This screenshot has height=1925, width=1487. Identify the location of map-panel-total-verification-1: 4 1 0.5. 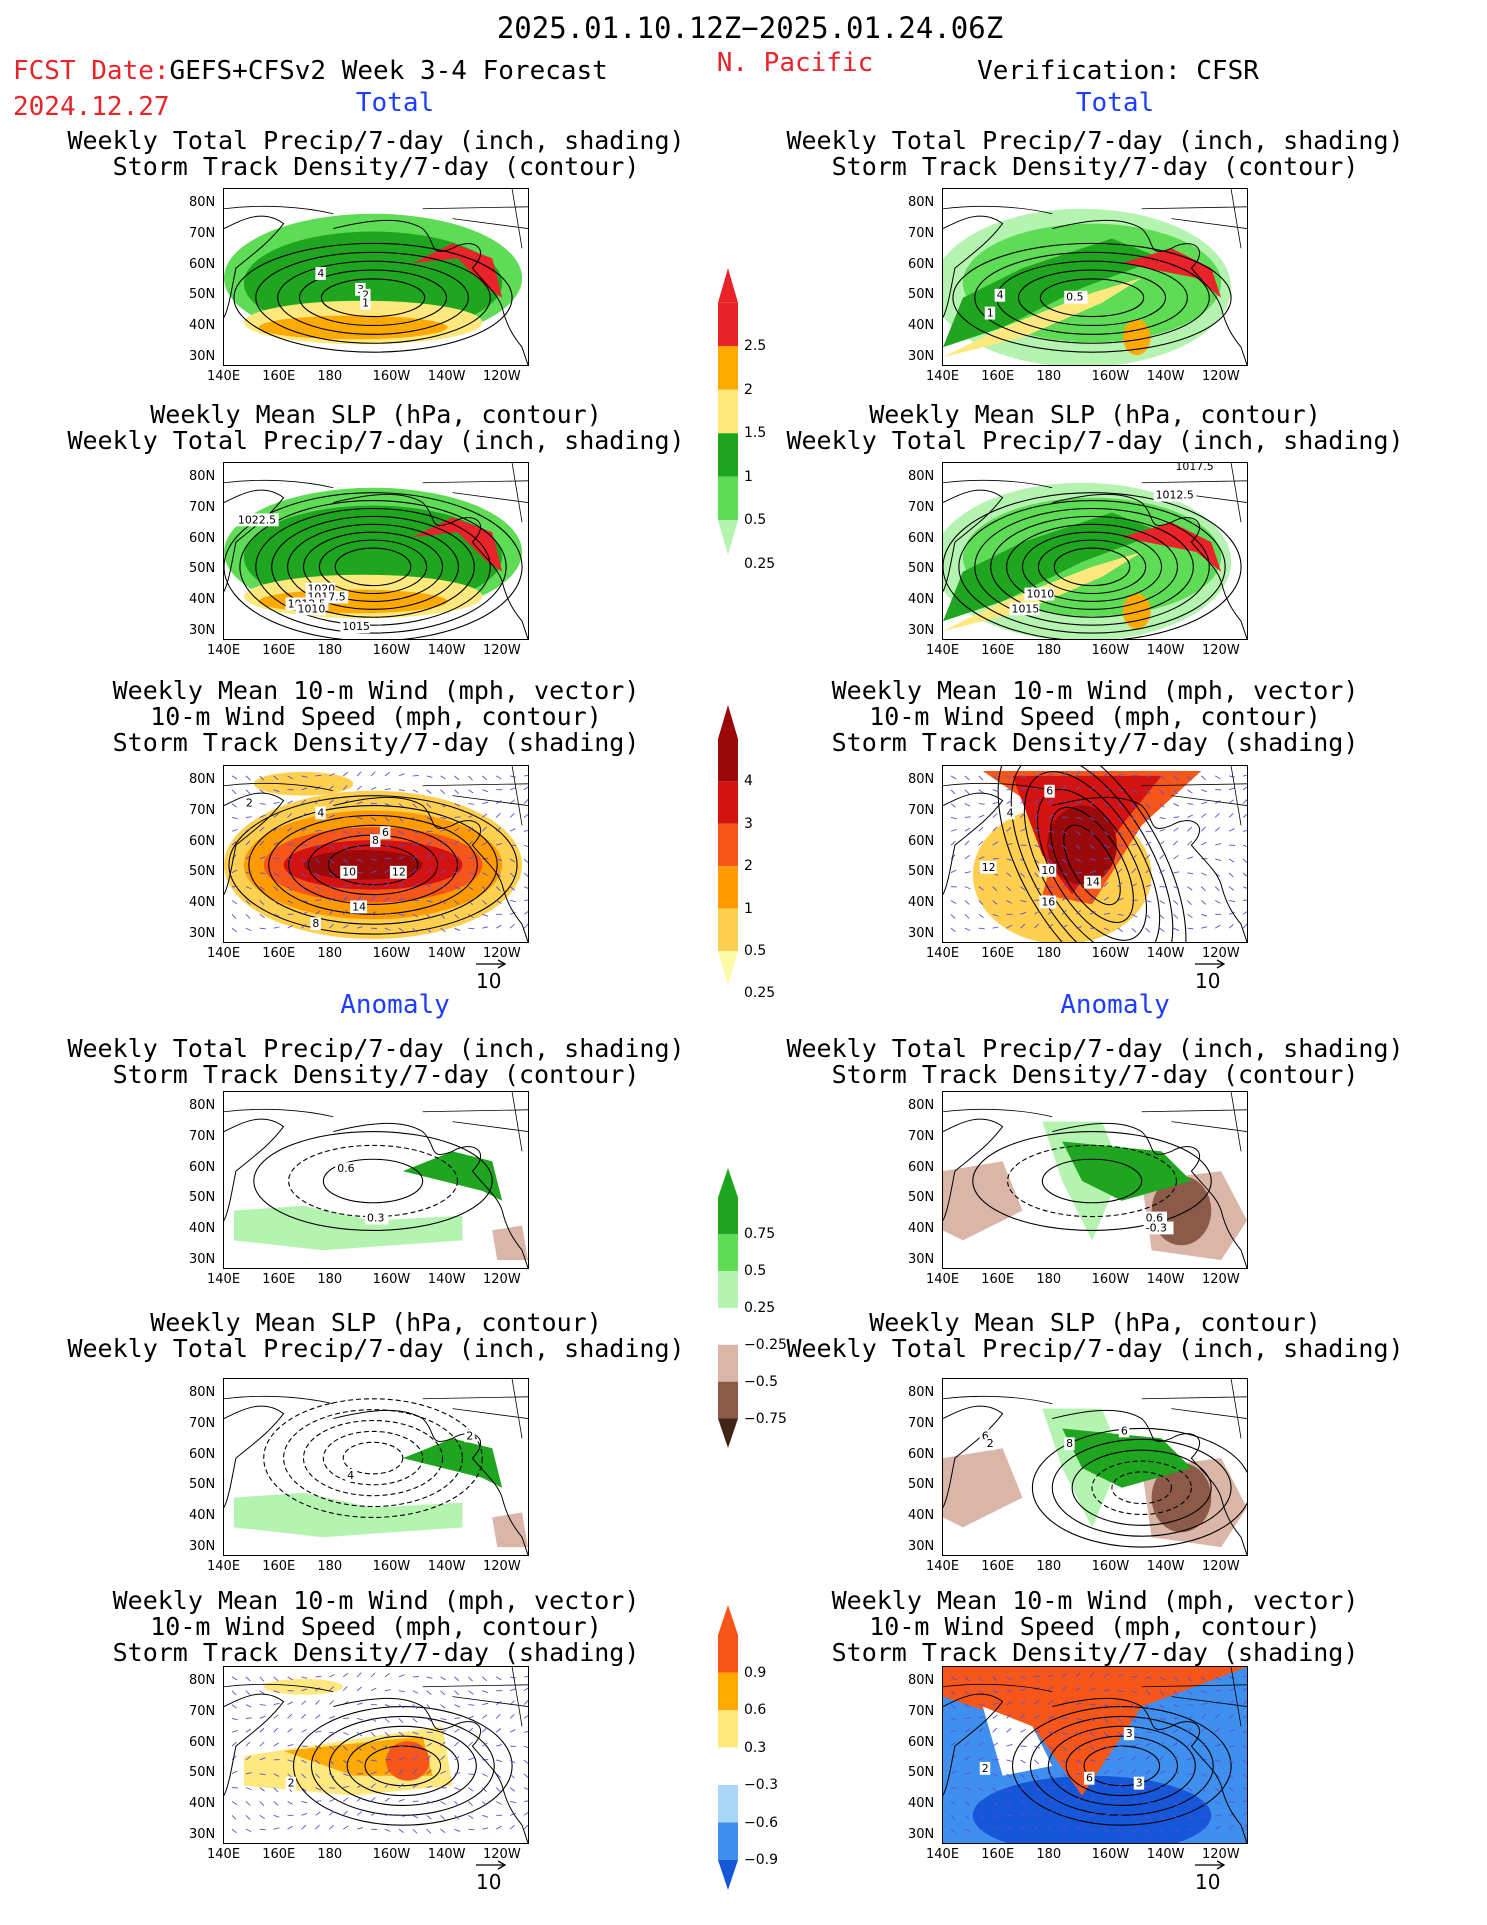
(1095, 277).